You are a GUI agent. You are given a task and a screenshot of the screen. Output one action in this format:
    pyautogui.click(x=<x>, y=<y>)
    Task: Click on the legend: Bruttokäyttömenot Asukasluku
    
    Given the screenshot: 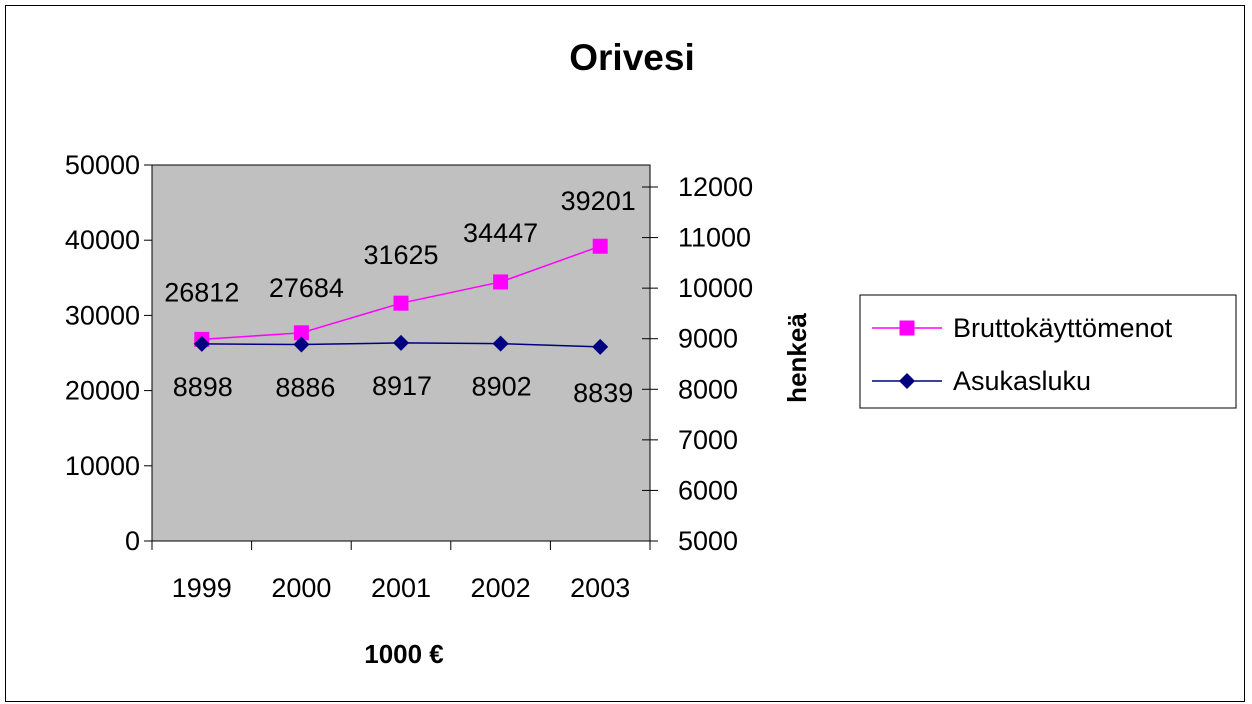 What is the action you would take?
    pyautogui.click(x=1048, y=351)
    